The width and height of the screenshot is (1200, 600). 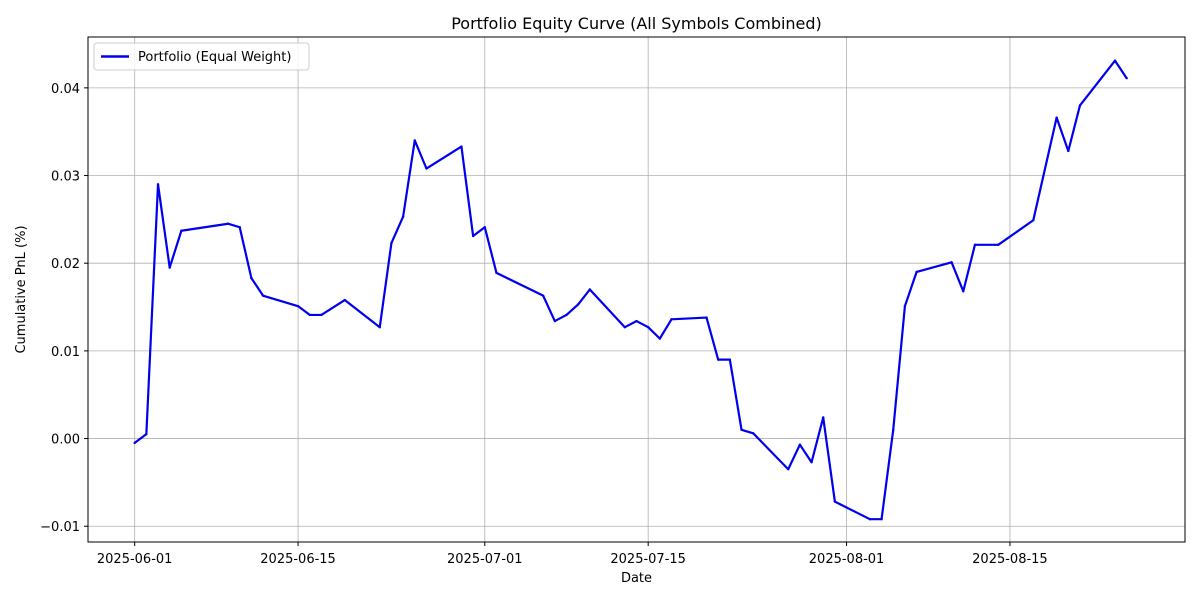 What do you see at coordinates (65, 440) in the screenshot?
I see `y-tick-label: 0.00` at bounding box center [65, 440].